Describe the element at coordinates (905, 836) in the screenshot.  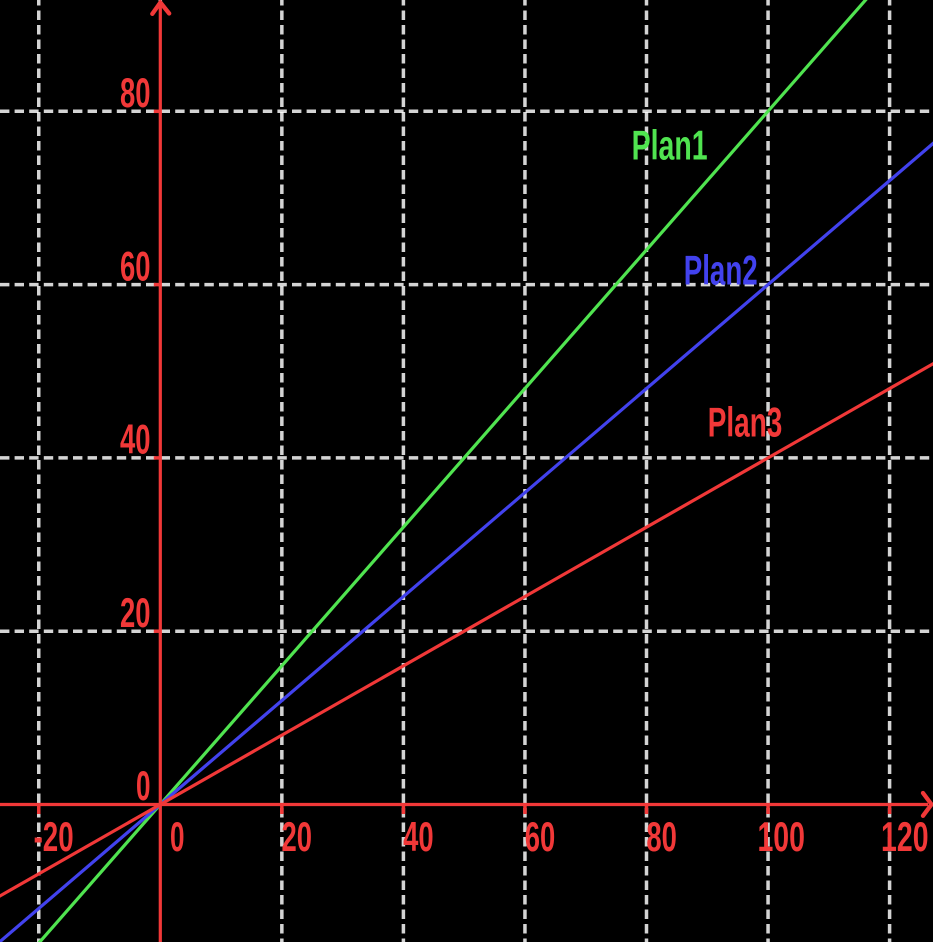
I see `svg-text: 120` at that location.